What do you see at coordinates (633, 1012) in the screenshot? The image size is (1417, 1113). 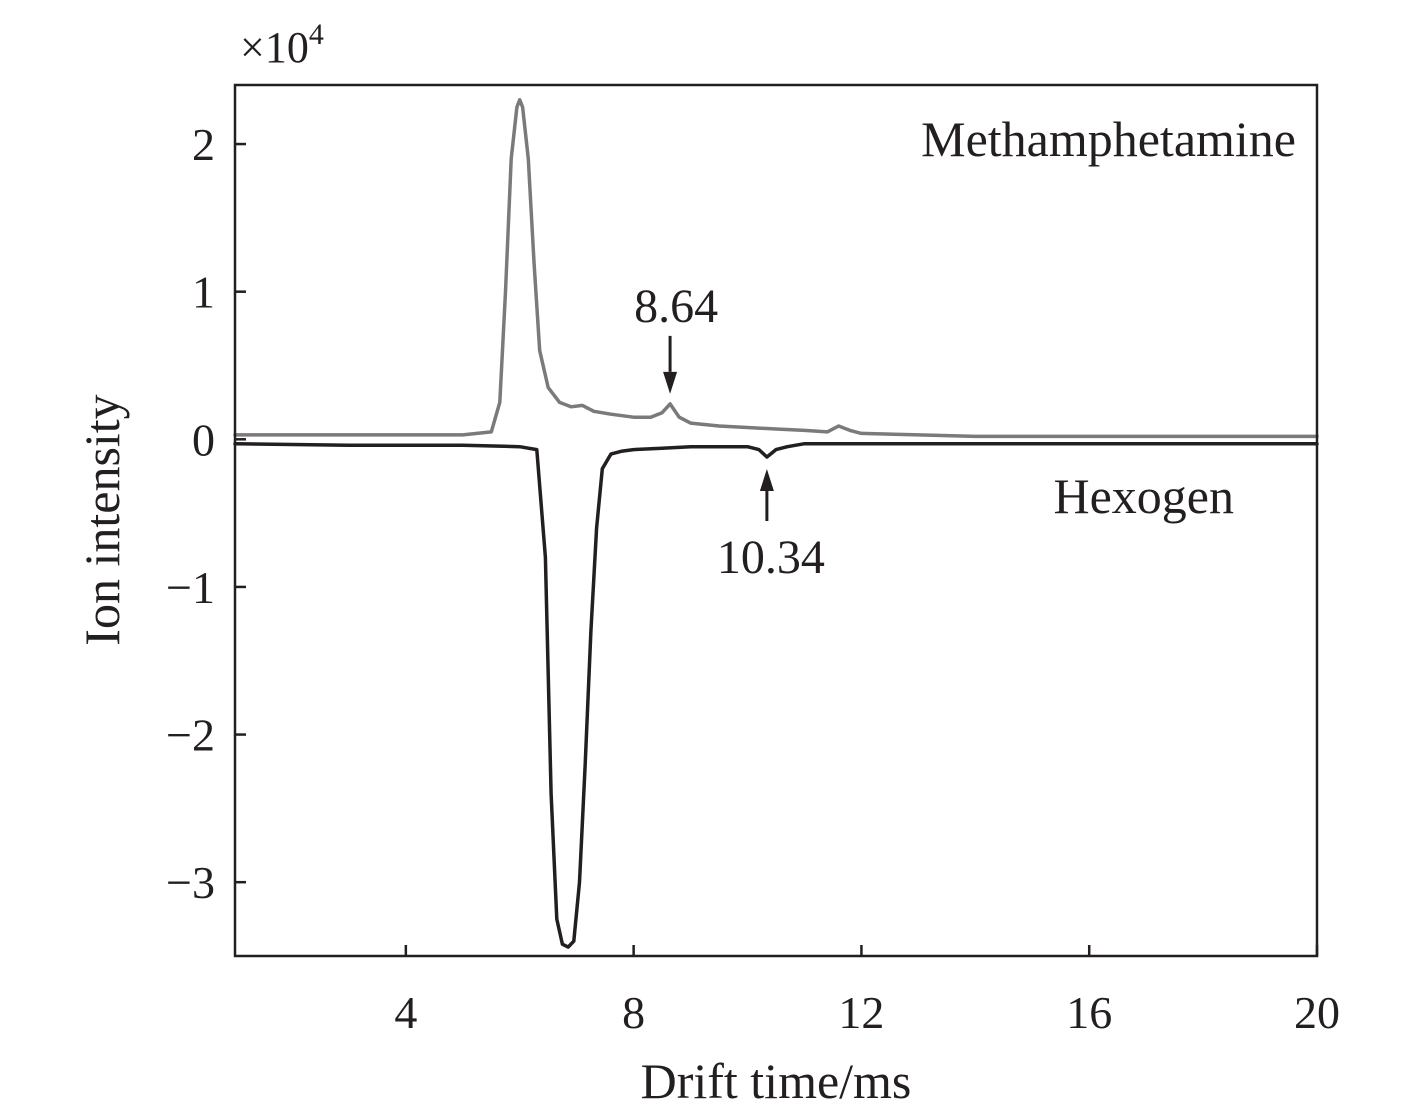 I see `x-tick-label: 8` at bounding box center [633, 1012].